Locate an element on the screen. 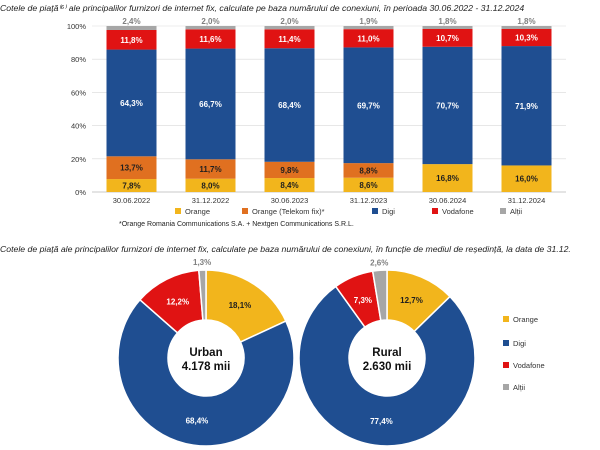  donut-center-value: 4.178 mii is located at coordinates (206, 367).